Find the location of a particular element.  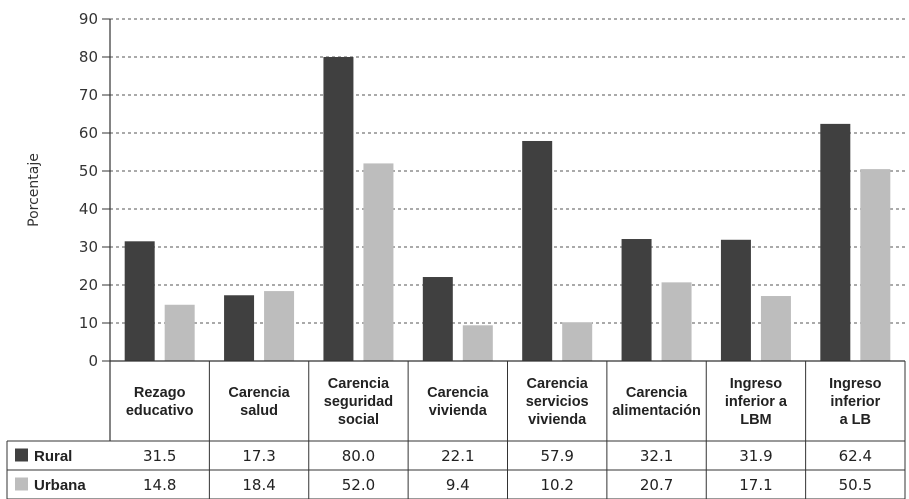

data-table-cell: 22.1 is located at coordinates (457, 456).